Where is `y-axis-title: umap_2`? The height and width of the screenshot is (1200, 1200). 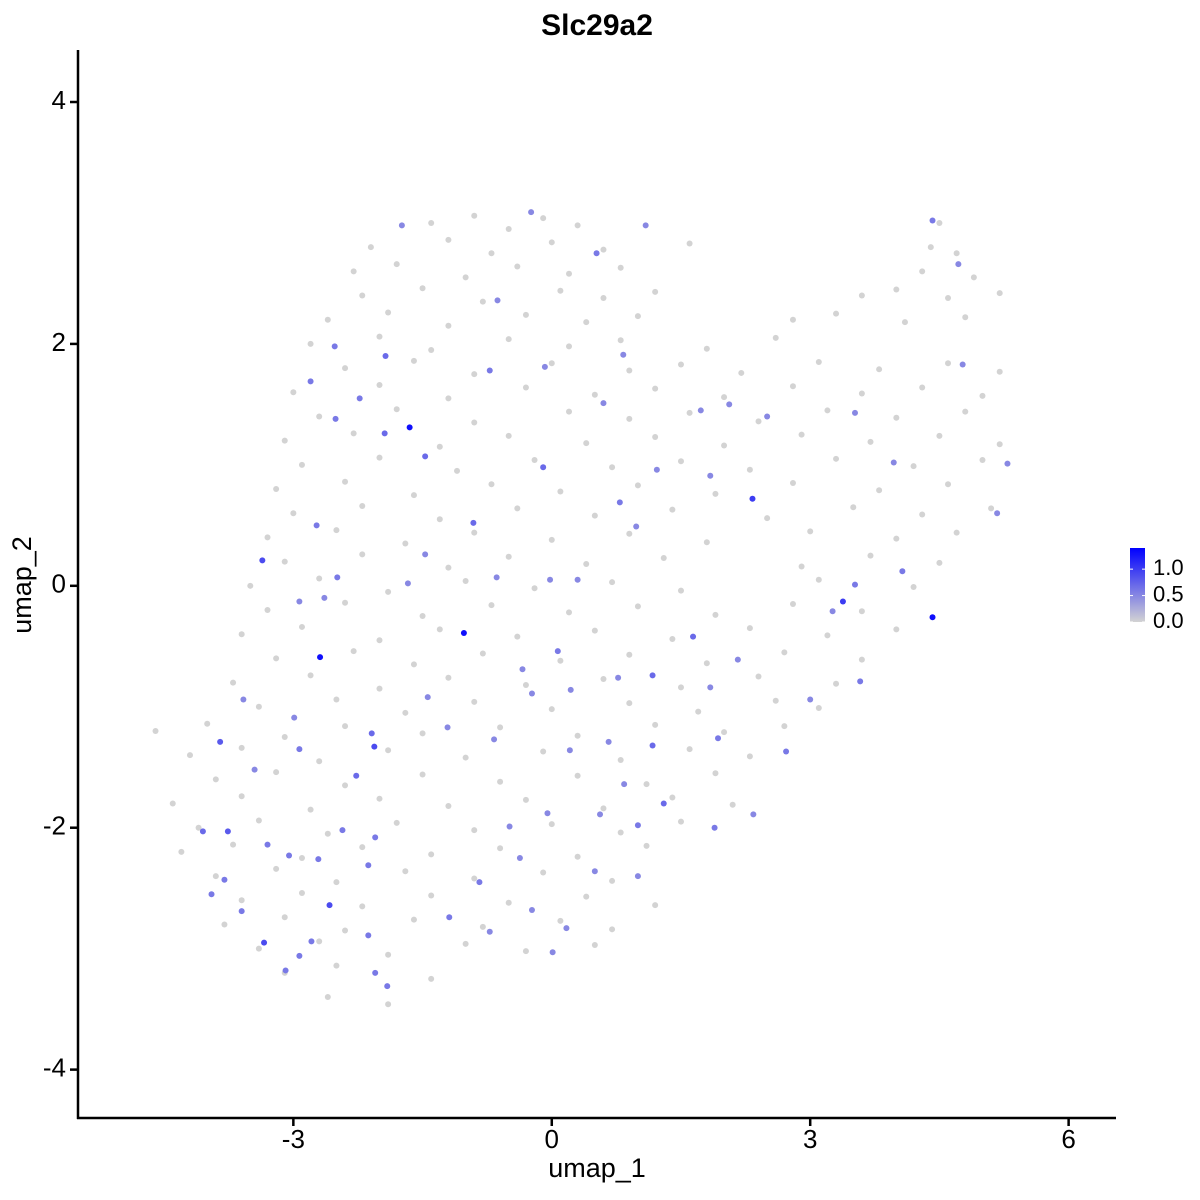
y-axis-title: umap_2 is located at coordinates (22, 585).